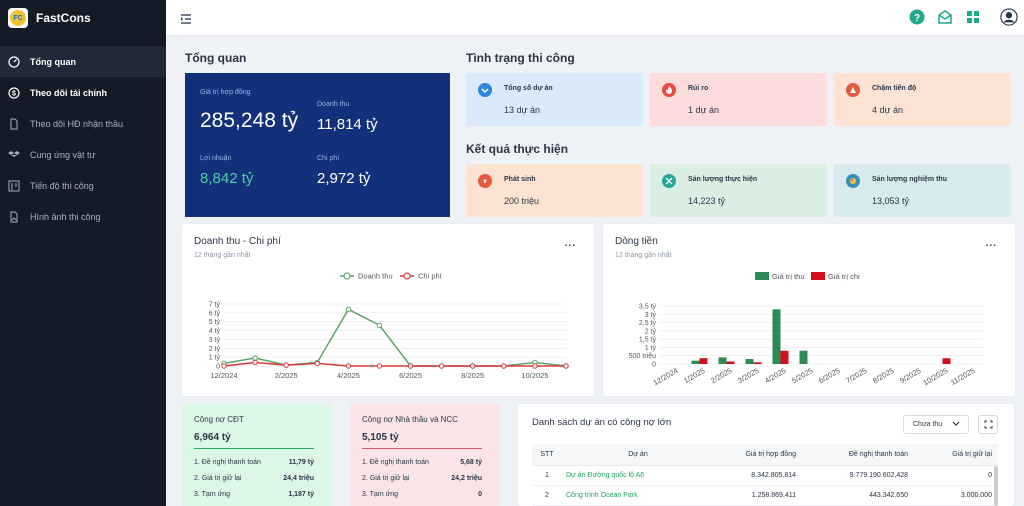 Image resolution: width=1024 pixels, height=506 pixels. I want to click on help-icon: ?, so click(917, 17).